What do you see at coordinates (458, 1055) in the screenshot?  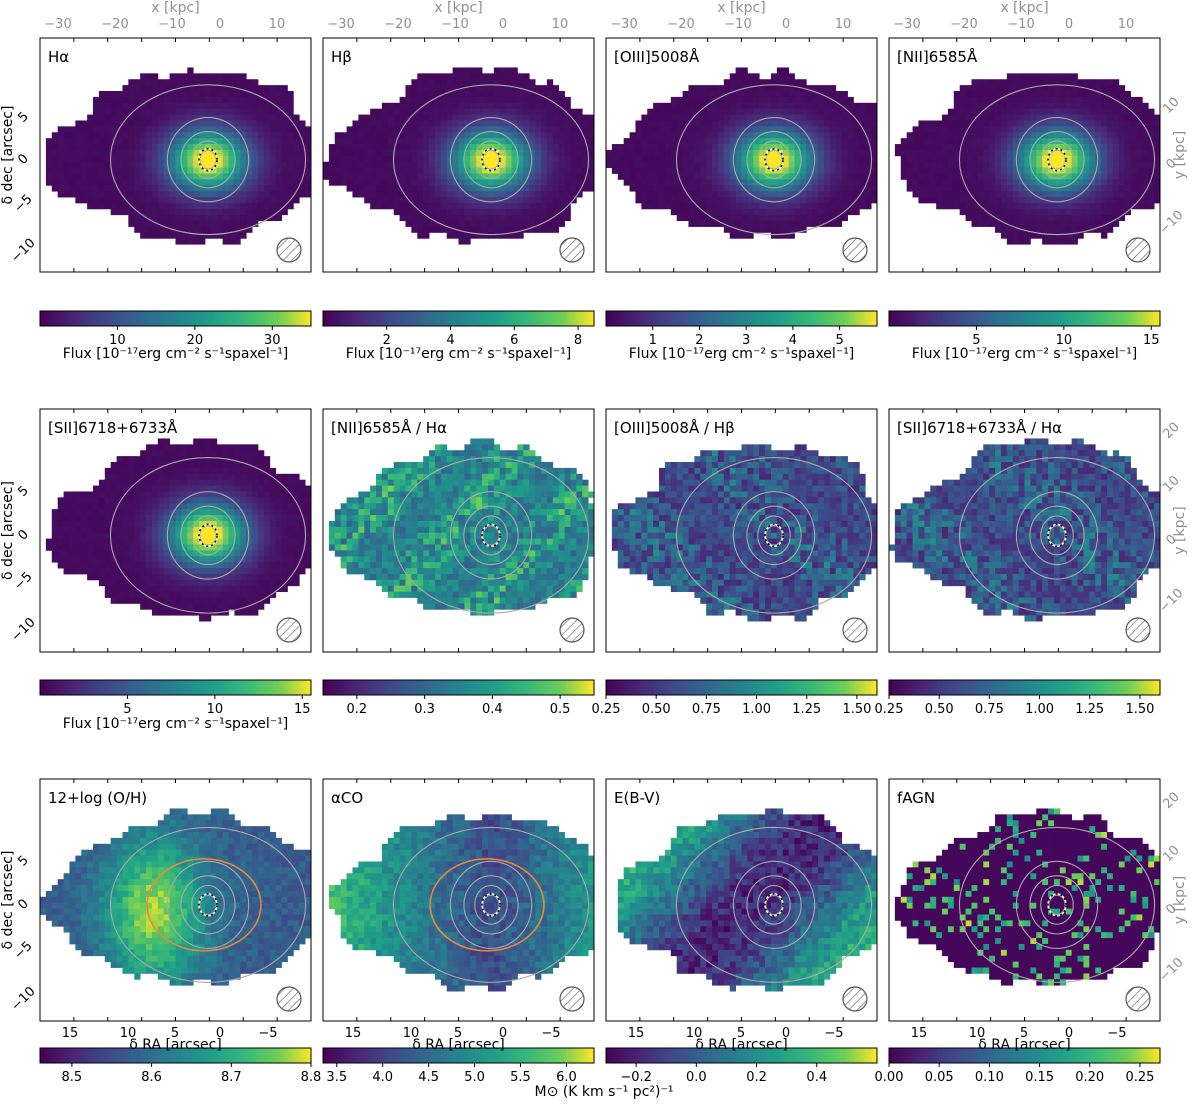 I see `colorbar` at bounding box center [458, 1055].